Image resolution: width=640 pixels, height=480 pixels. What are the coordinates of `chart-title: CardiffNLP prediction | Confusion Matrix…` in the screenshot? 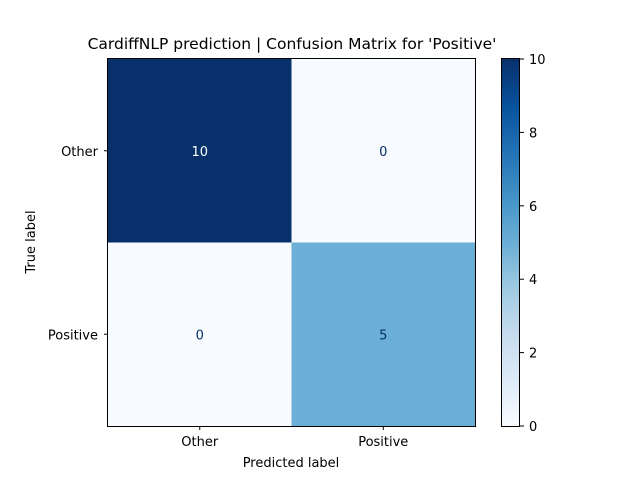 It's located at (292, 44).